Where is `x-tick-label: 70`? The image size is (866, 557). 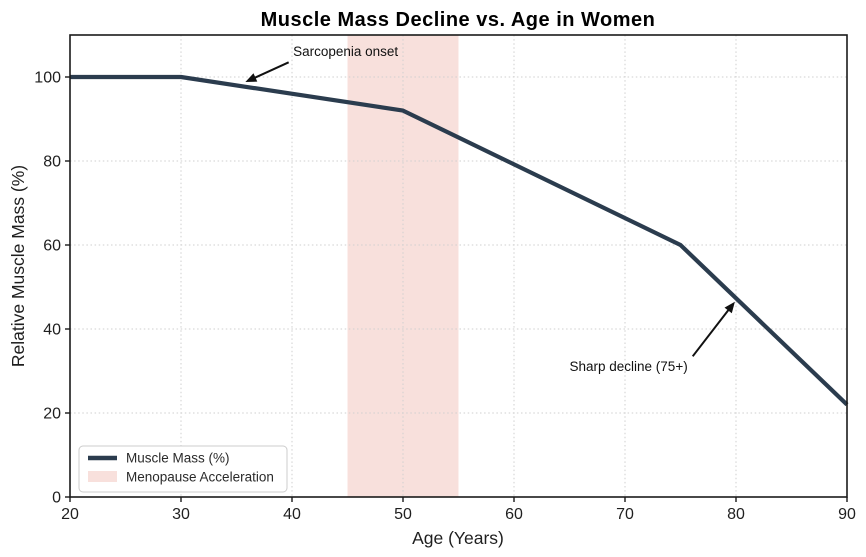
x-tick-label: 70 is located at coordinates (625, 514).